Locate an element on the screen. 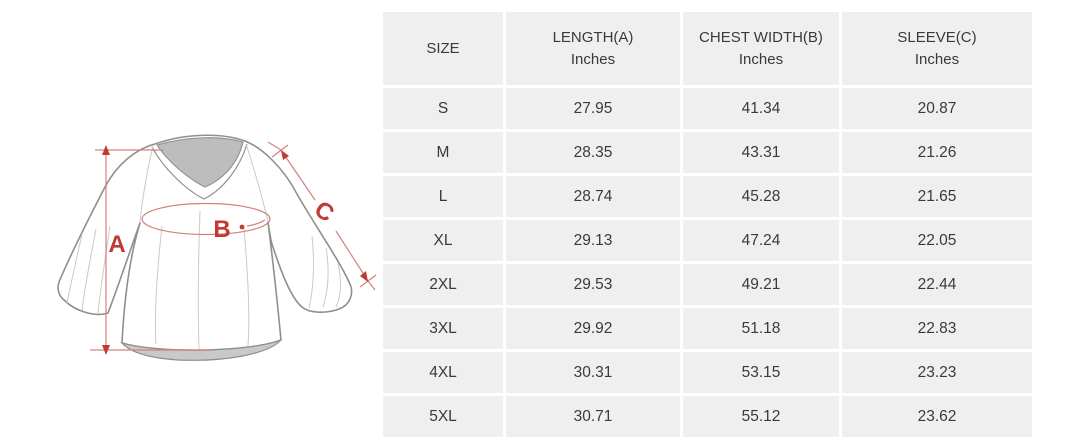 This screenshot has height=447, width=1080. cell-chest: 45.28 is located at coordinates (761, 196).